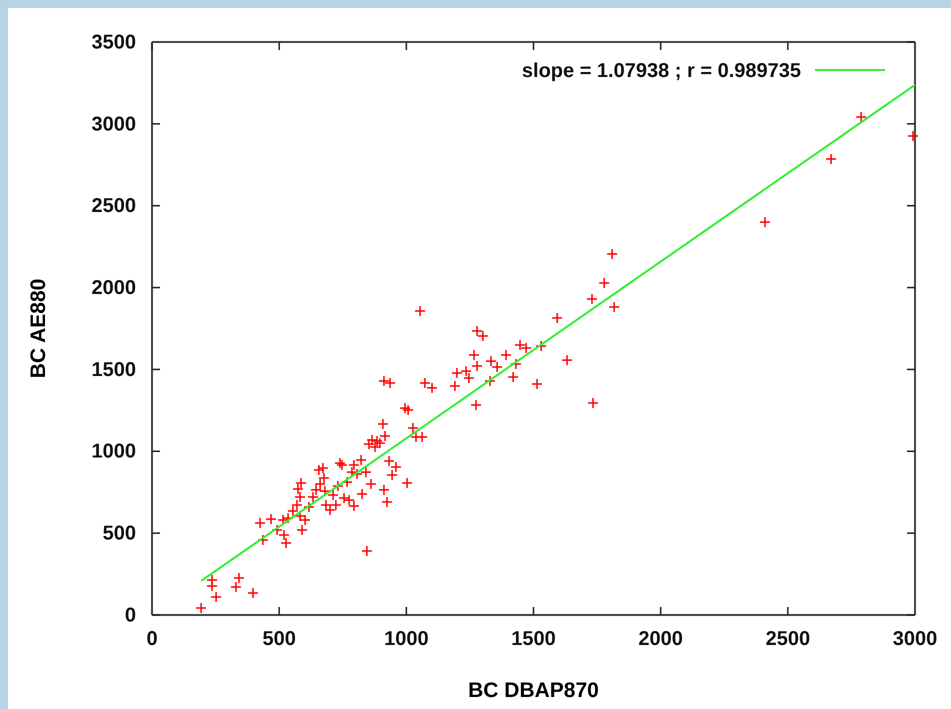 This screenshot has width=951, height=709. I want to click on y-tick-label: 1500, so click(114, 369).